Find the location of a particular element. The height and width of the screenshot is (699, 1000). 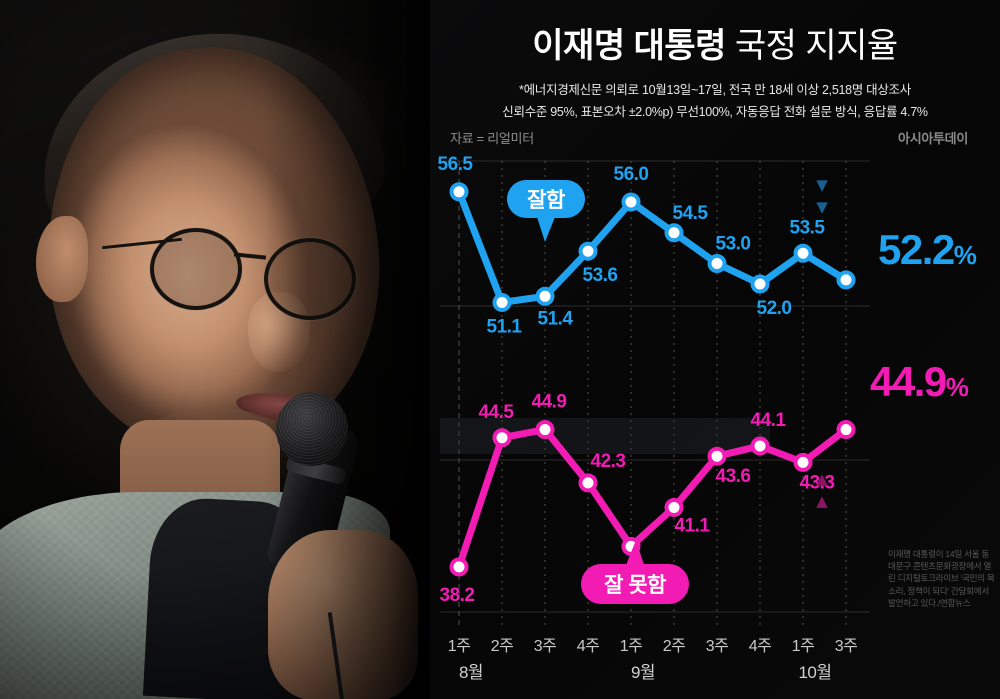

data-label: 44.1 is located at coordinates (769, 420).